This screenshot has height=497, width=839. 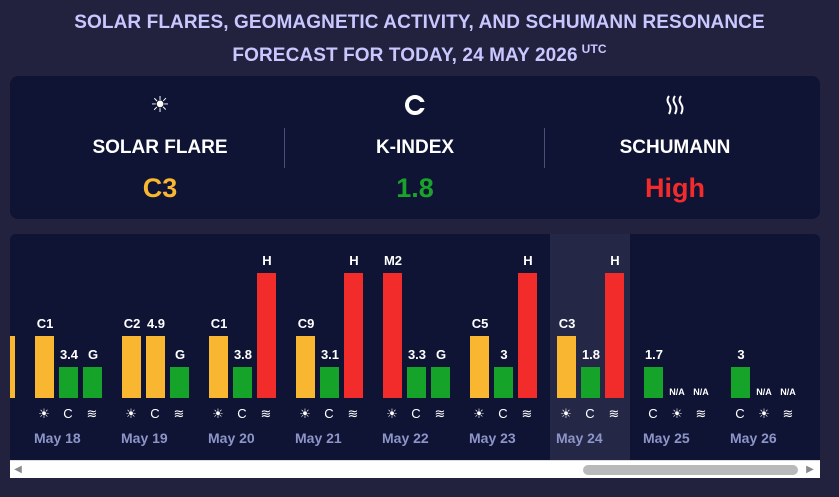 What do you see at coordinates (810, 469) in the screenshot?
I see `scroll-right-arrow: ▶` at bounding box center [810, 469].